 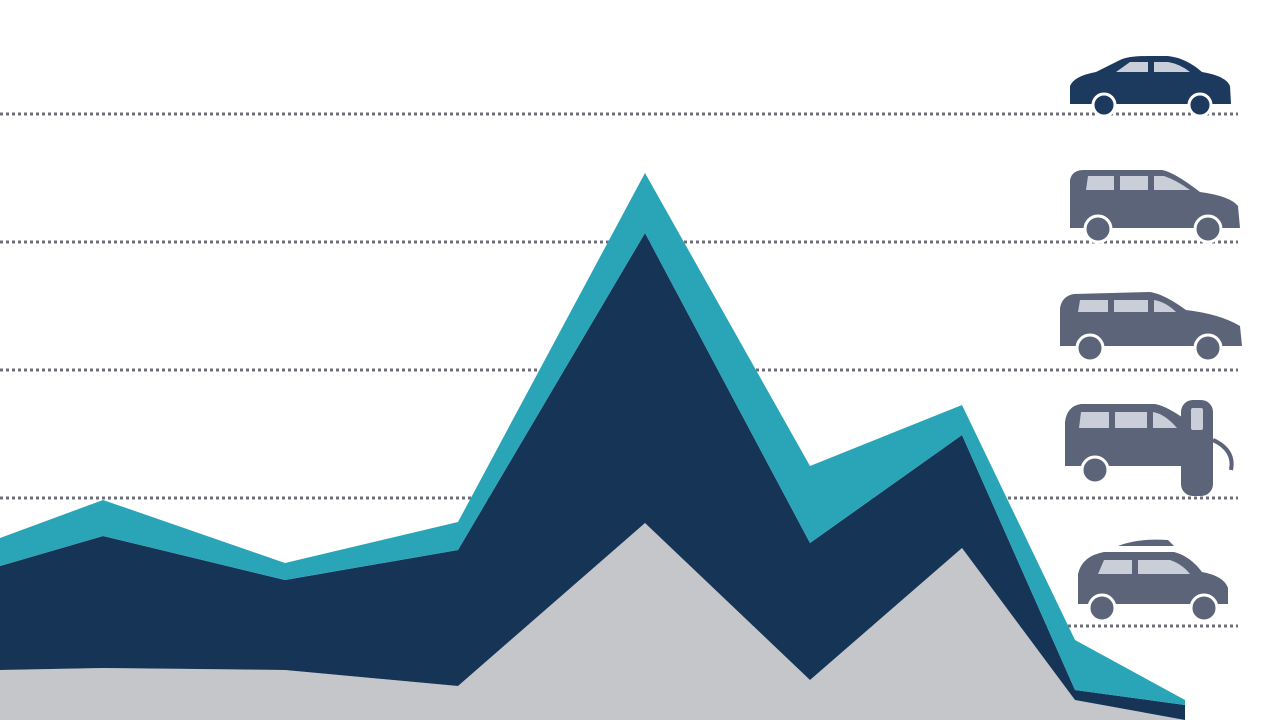 I want to click on ev-icon, so click(x=1149, y=448).